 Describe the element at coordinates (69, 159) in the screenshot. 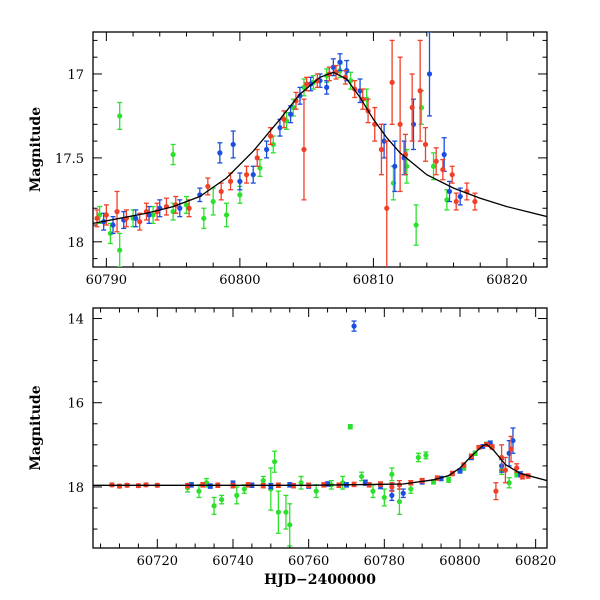

I see `y-tick-label: 17.5` at that location.